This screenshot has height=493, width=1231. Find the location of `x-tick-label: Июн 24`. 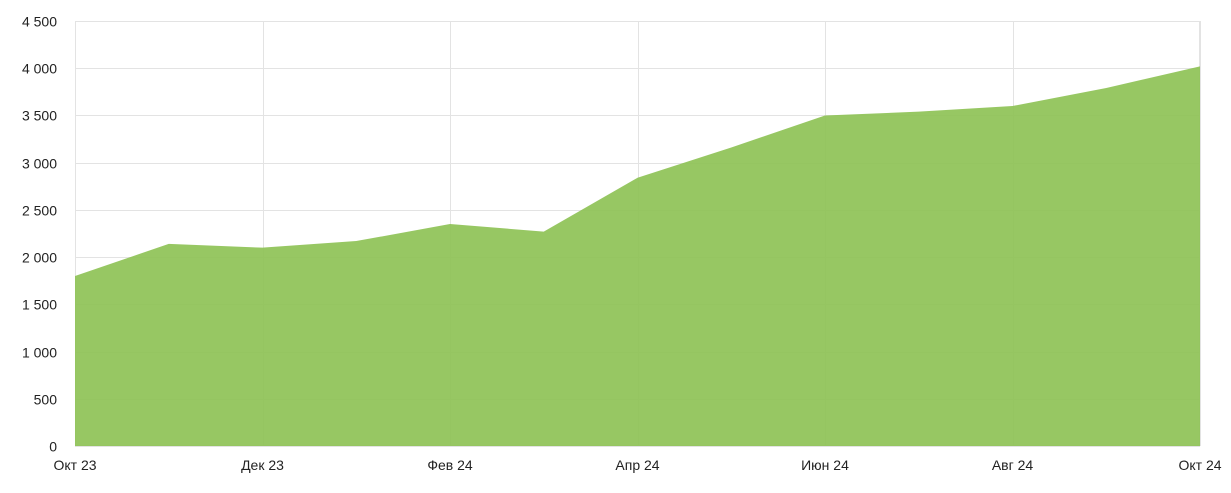

x-tick-label: Июн 24 is located at coordinates (825, 465).